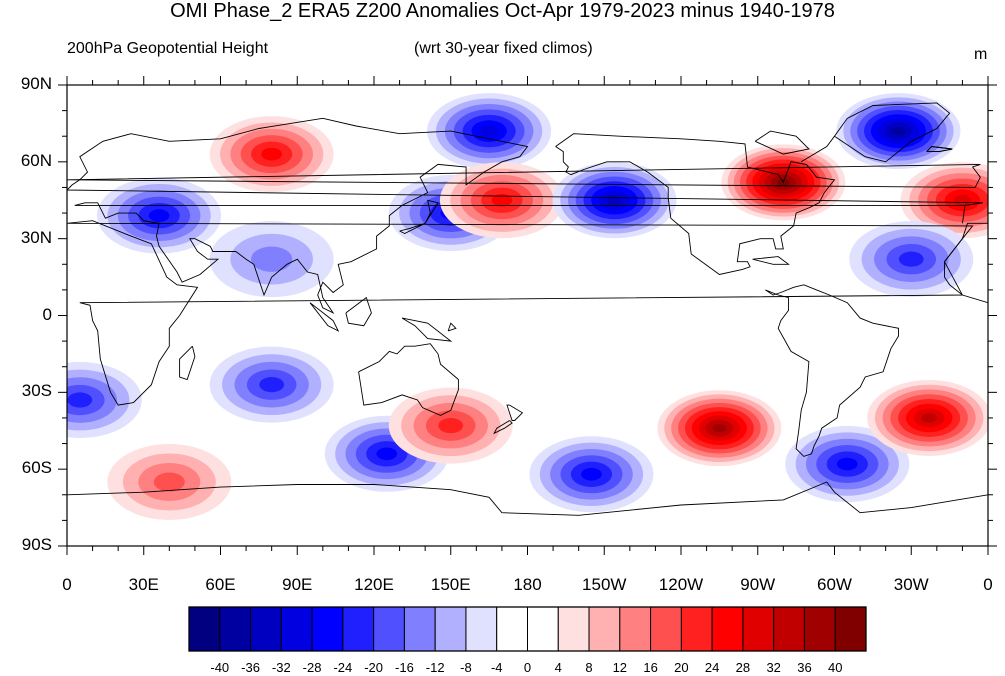  Describe the element at coordinates (36, 237) in the screenshot. I see `lat-label: 30N` at that location.